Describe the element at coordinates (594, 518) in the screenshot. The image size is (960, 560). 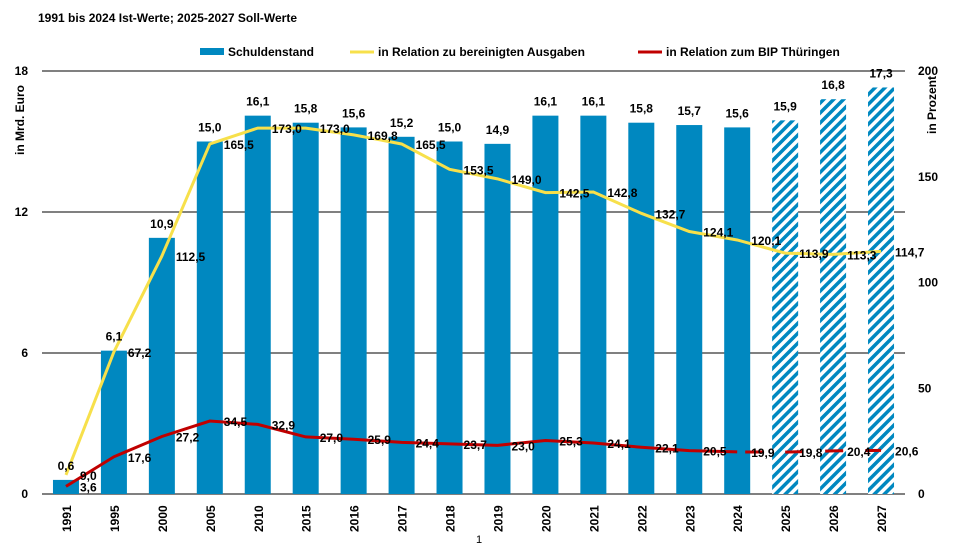
I see `x-tick-label: 2021` at that location.